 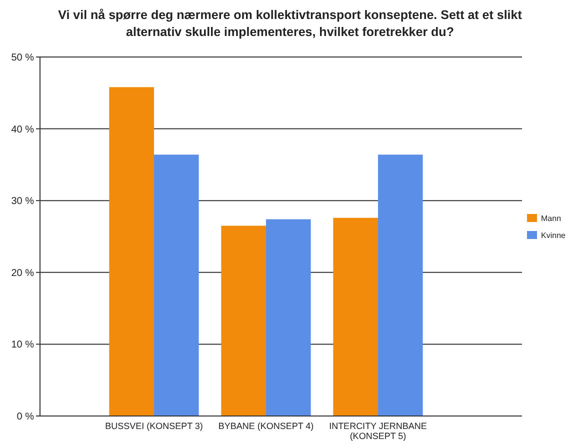 What do you see at coordinates (22, 202) in the screenshot?
I see `y-tick-label: 30 %` at bounding box center [22, 202].